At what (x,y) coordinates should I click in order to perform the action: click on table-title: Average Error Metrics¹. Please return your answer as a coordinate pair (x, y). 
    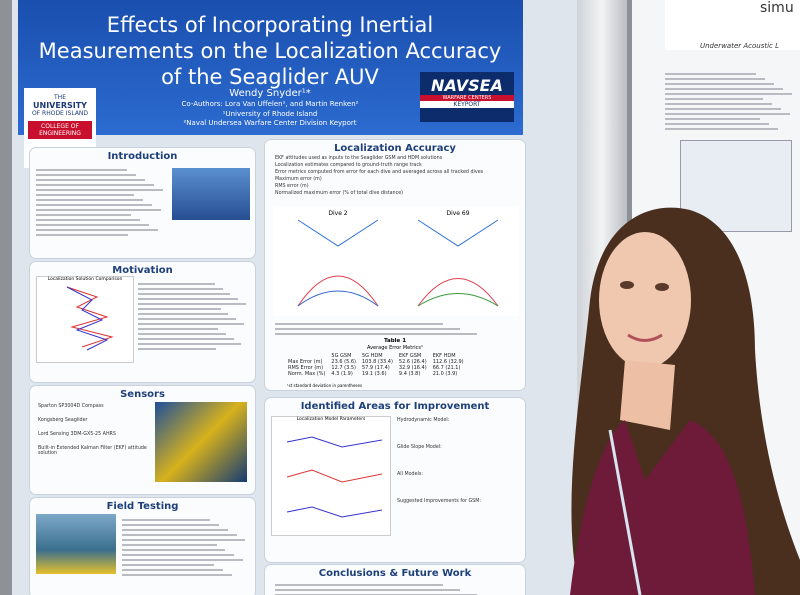
    Looking at the image, I should click on (395, 348).